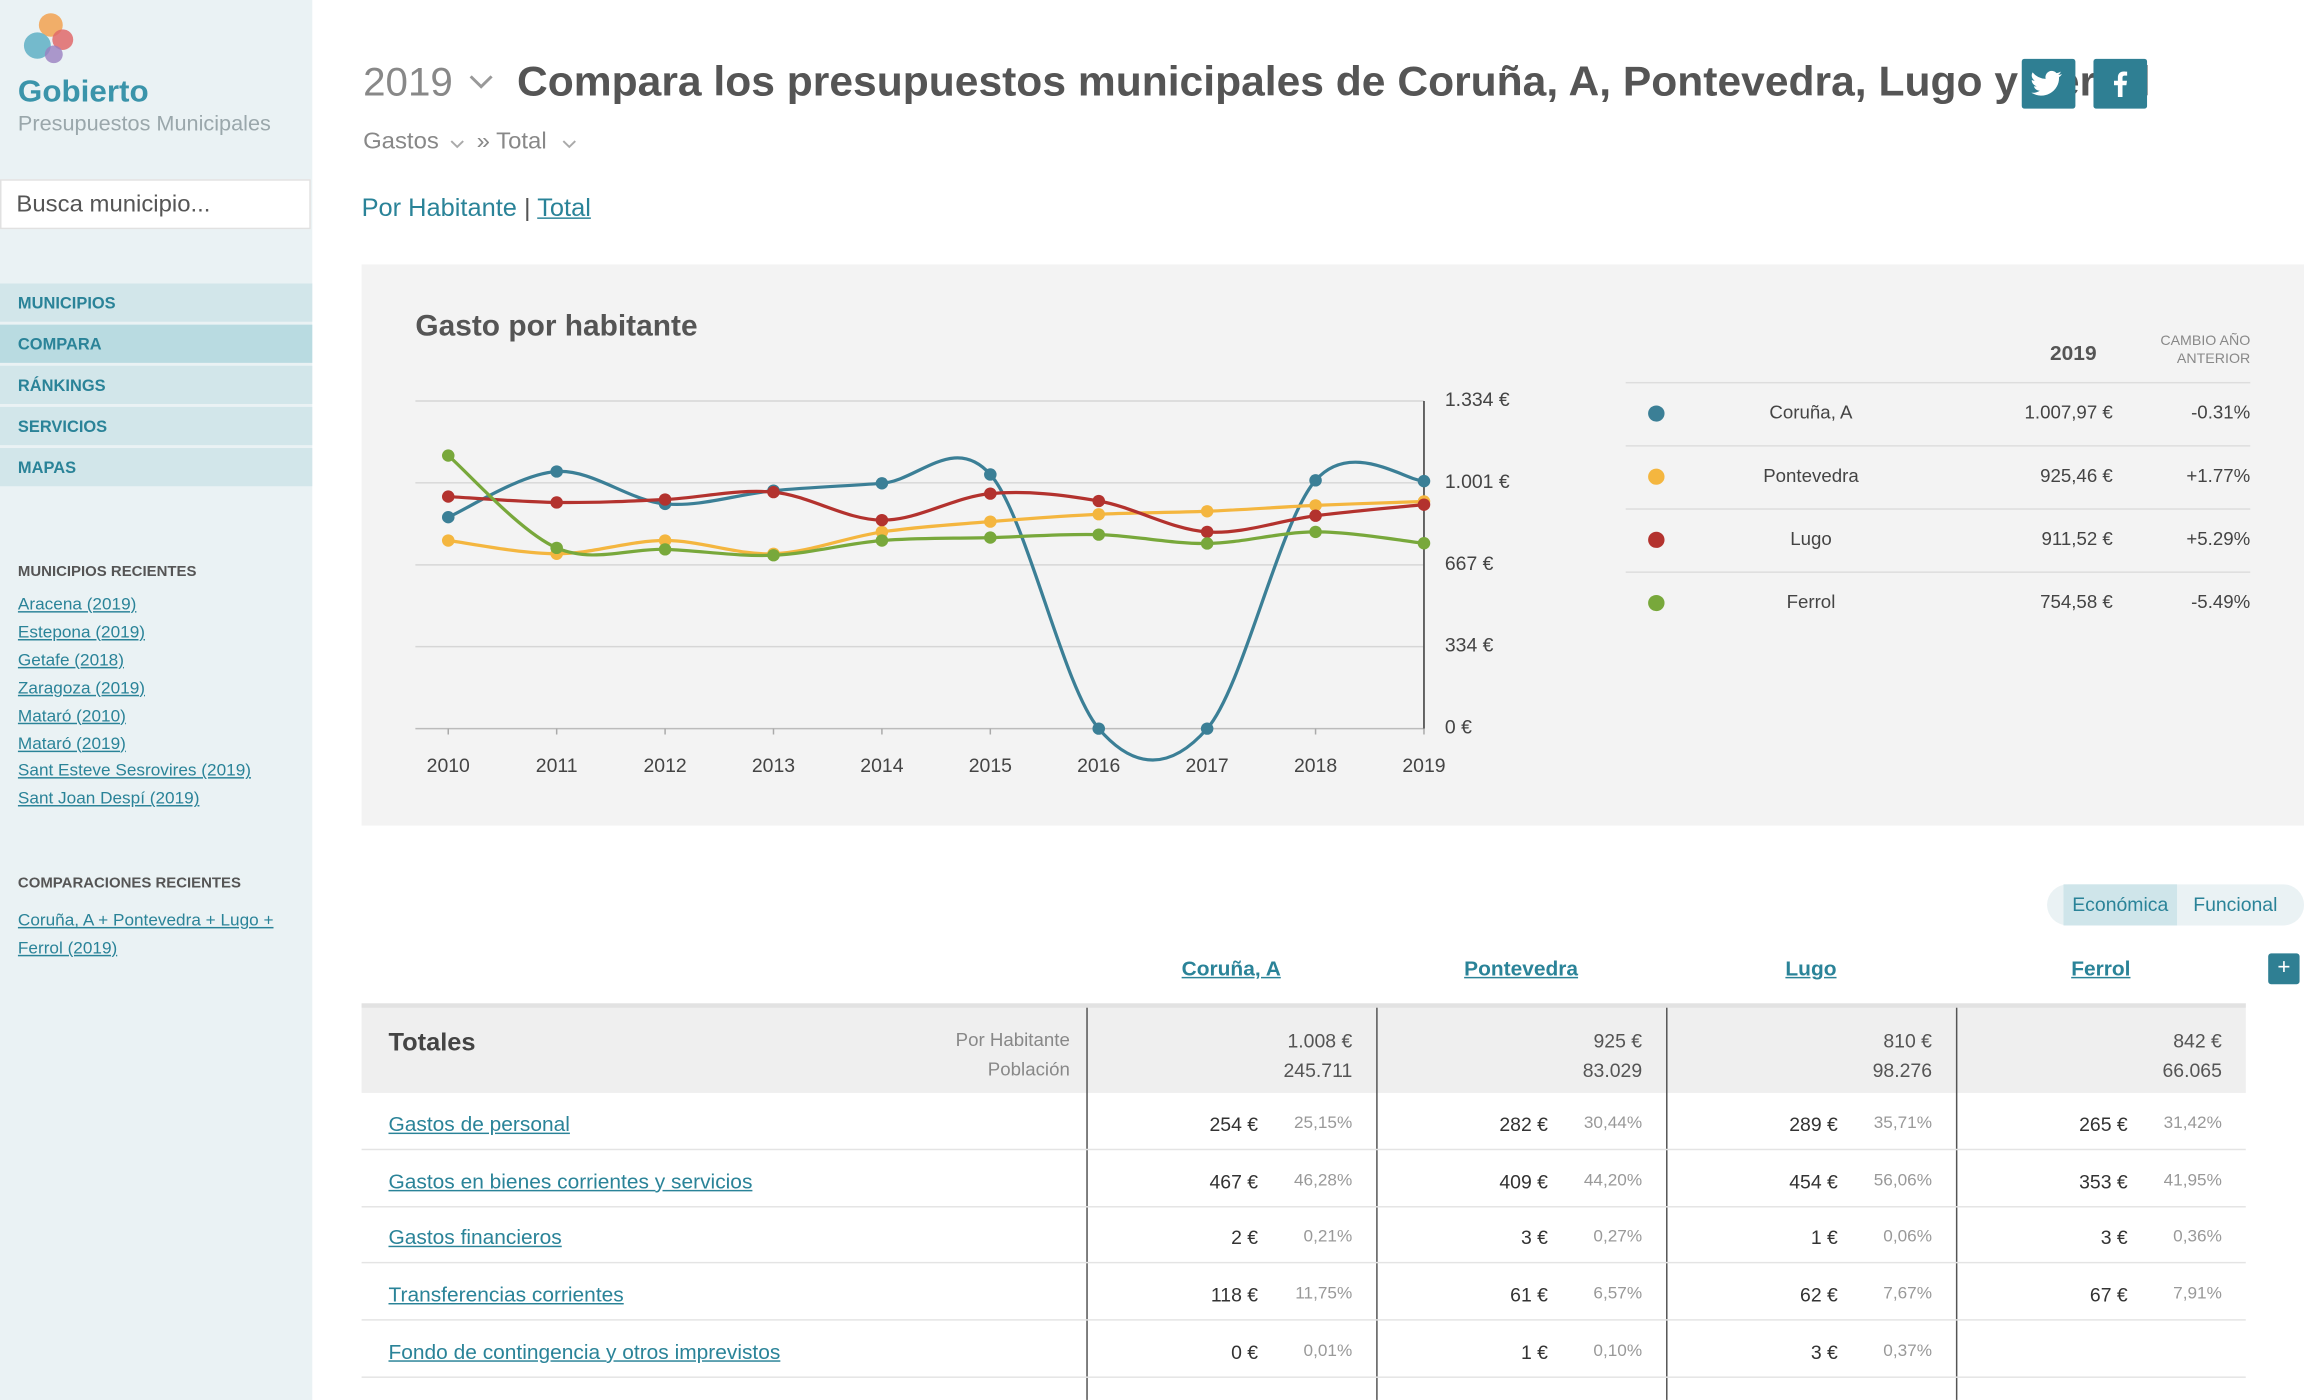  What do you see at coordinates (2218, 539) in the screenshot?
I see `legend-change: +5.29%` at bounding box center [2218, 539].